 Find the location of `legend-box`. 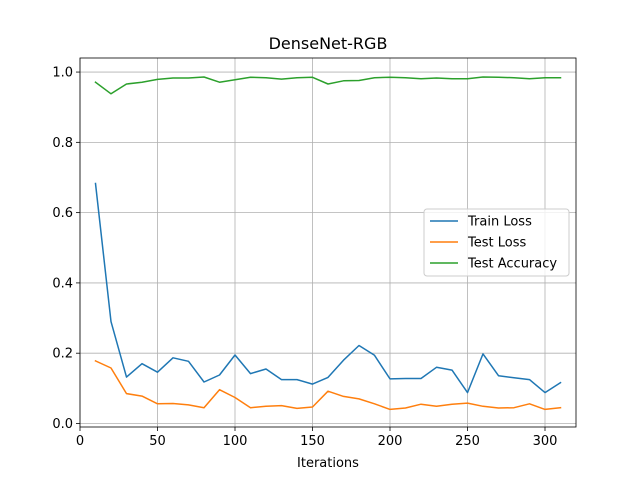

legend-box is located at coordinates (496, 242).